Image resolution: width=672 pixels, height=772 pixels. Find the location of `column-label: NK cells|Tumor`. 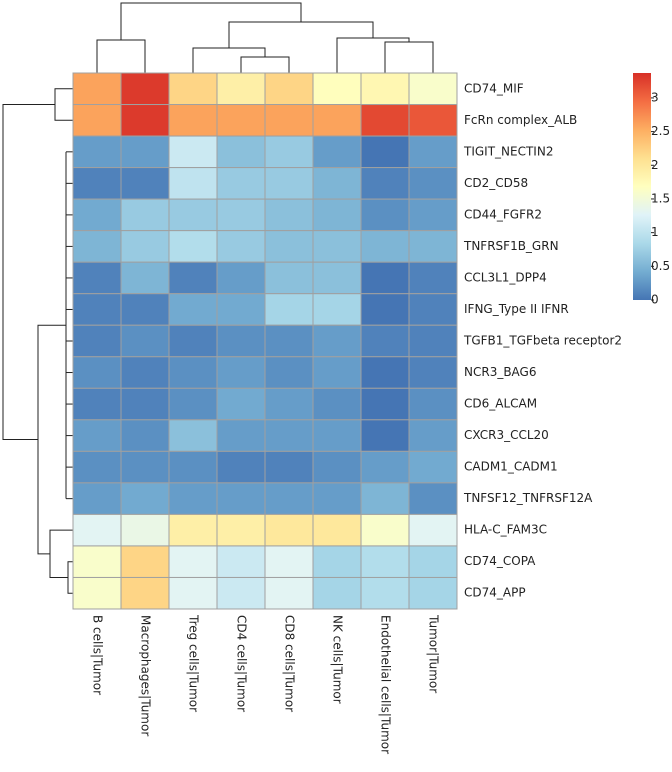

column-label: NK cells|Tumor is located at coordinates (338, 659).